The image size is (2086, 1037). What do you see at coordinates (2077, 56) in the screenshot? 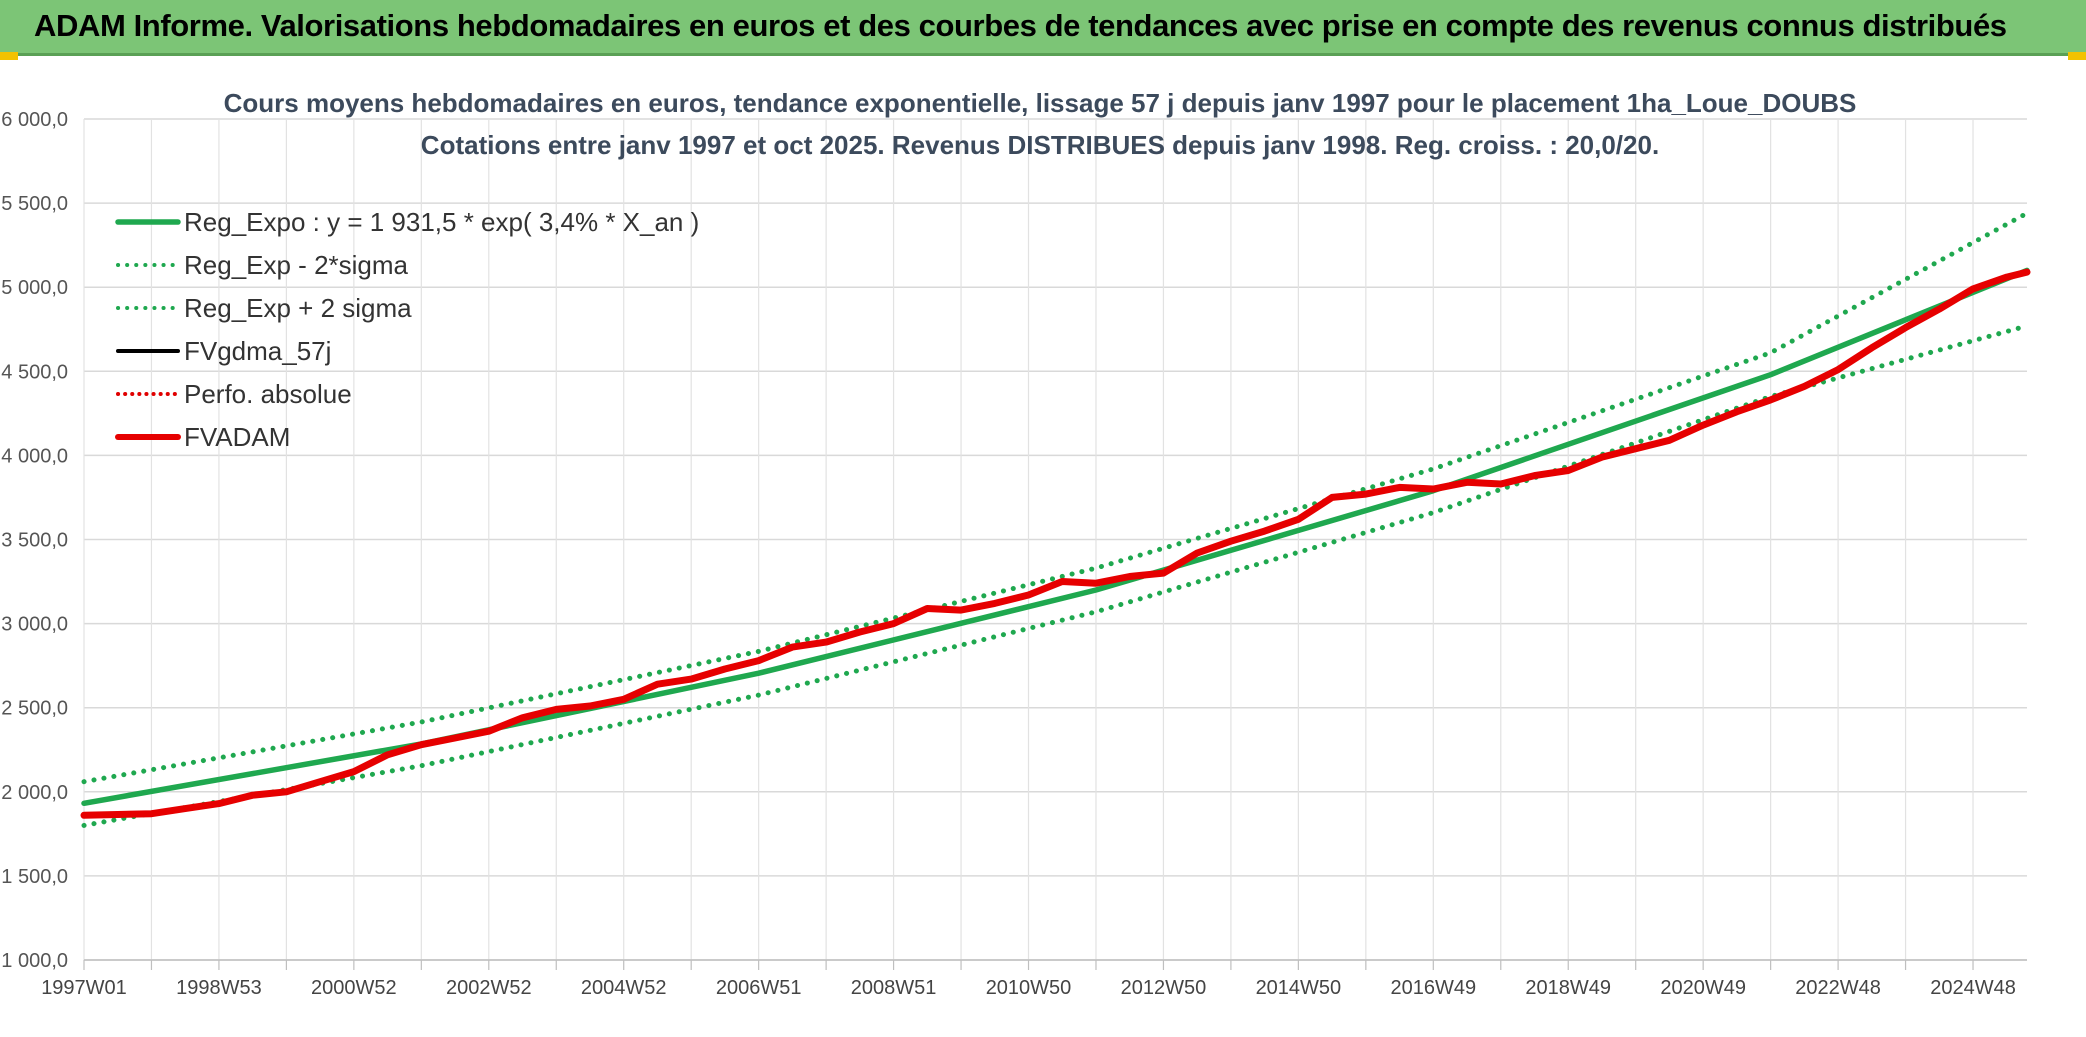
I see `corner-accent-right` at bounding box center [2077, 56].